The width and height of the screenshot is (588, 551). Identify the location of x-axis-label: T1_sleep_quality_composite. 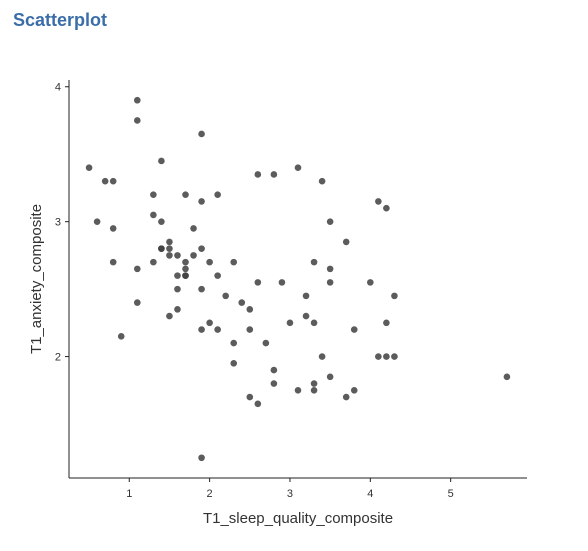
(298, 518).